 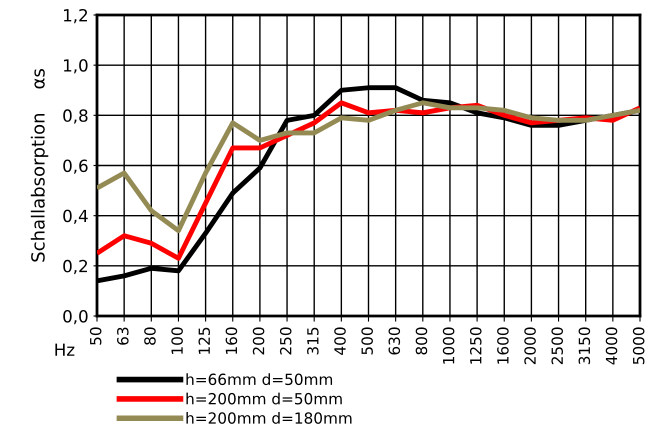 What do you see at coordinates (75, 267) in the screenshot?
I see `y-tick-label: 0,2` at bounding box center [75, 267].